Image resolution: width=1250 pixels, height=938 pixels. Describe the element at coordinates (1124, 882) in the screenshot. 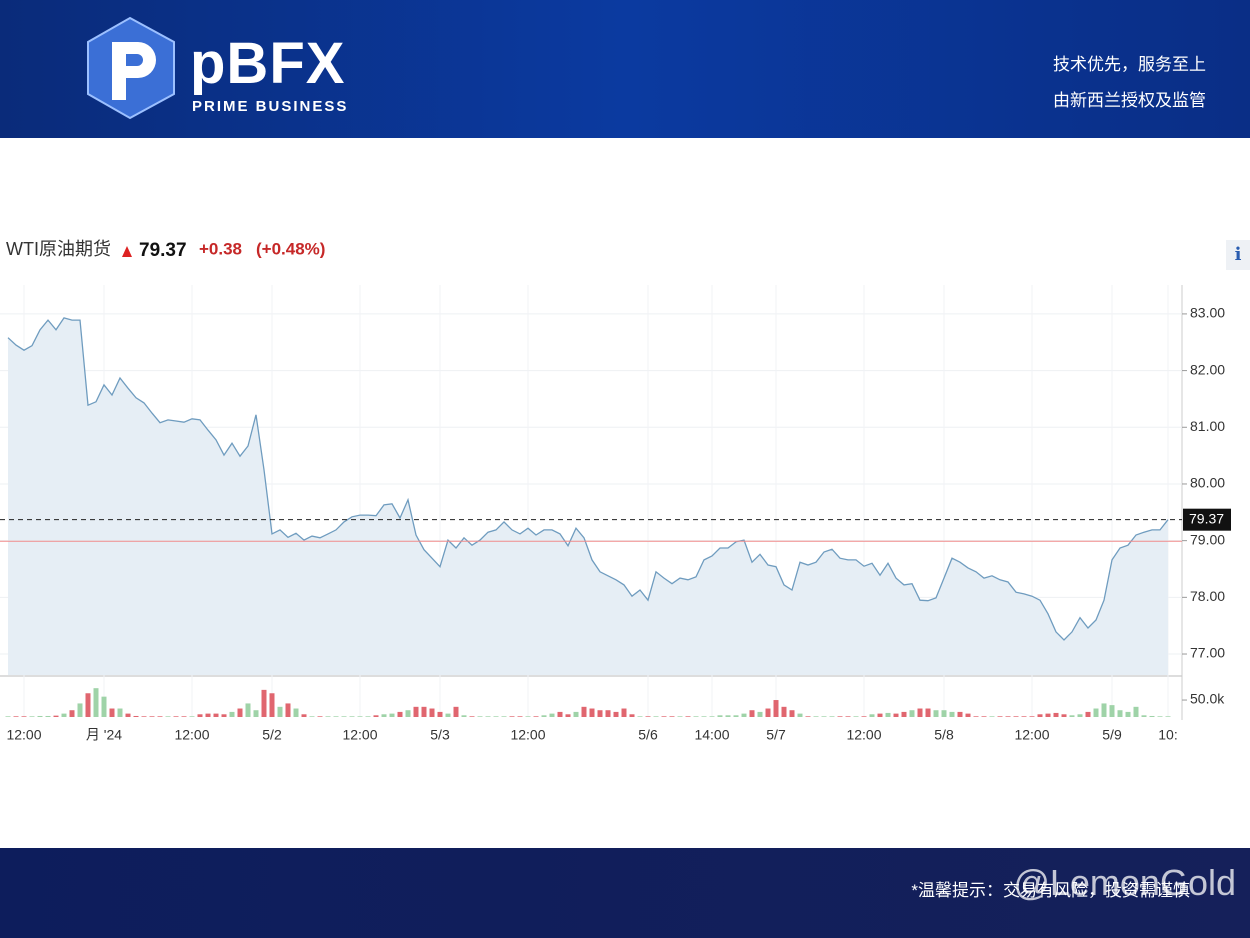

I see `watermark: @LemonGold` at that location.